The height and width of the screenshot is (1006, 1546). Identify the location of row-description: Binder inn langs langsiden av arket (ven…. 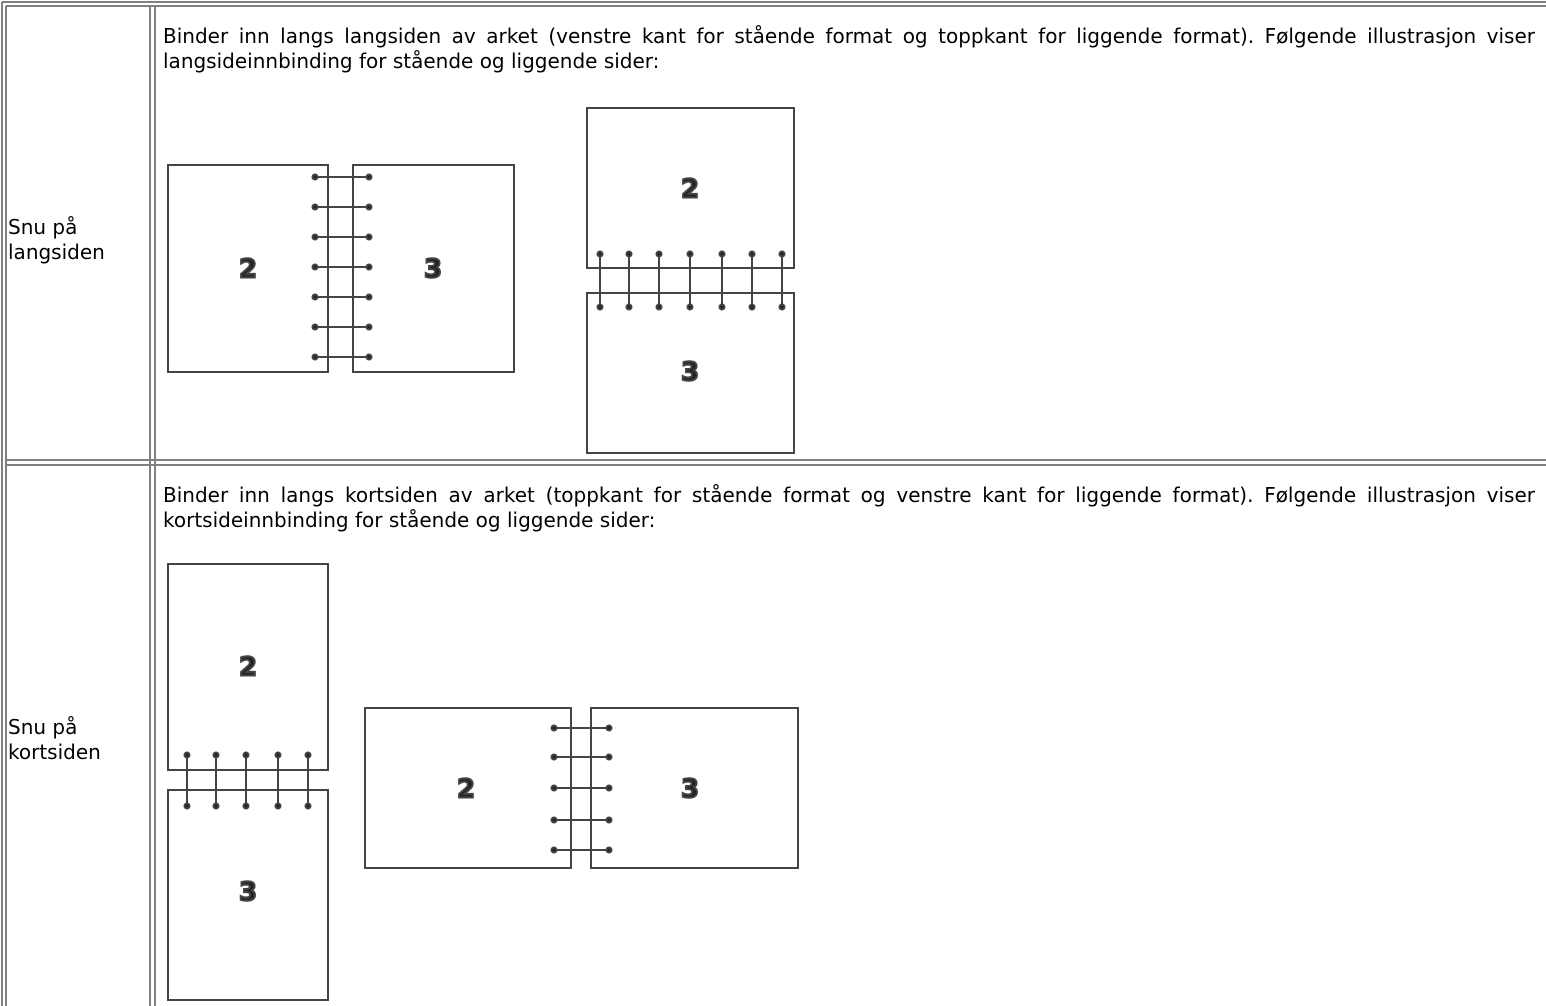
(849, 48).